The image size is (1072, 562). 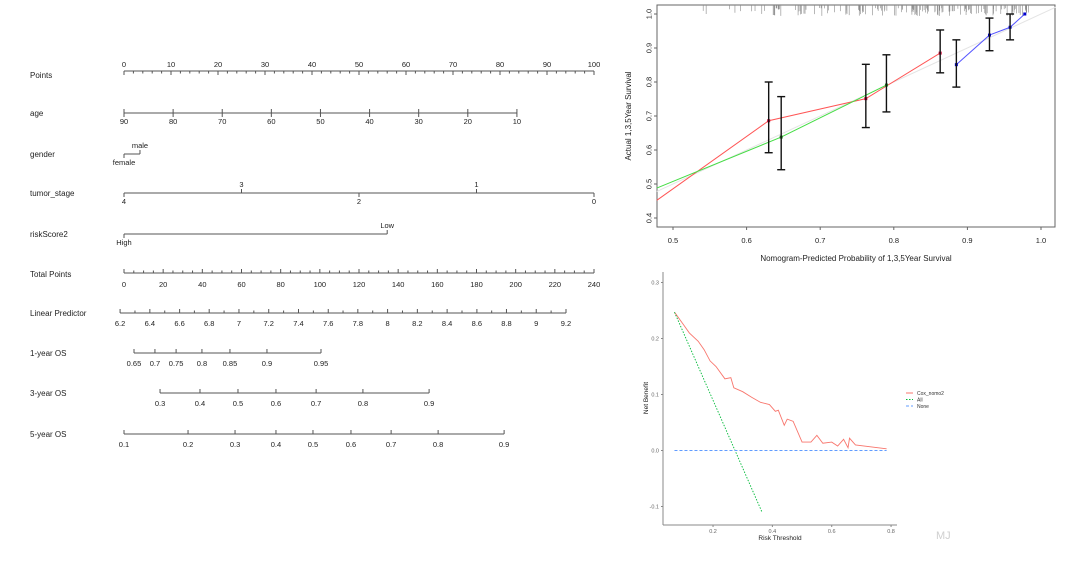 I want to click on age-tick-label: 90, so click(x=124, y=121).